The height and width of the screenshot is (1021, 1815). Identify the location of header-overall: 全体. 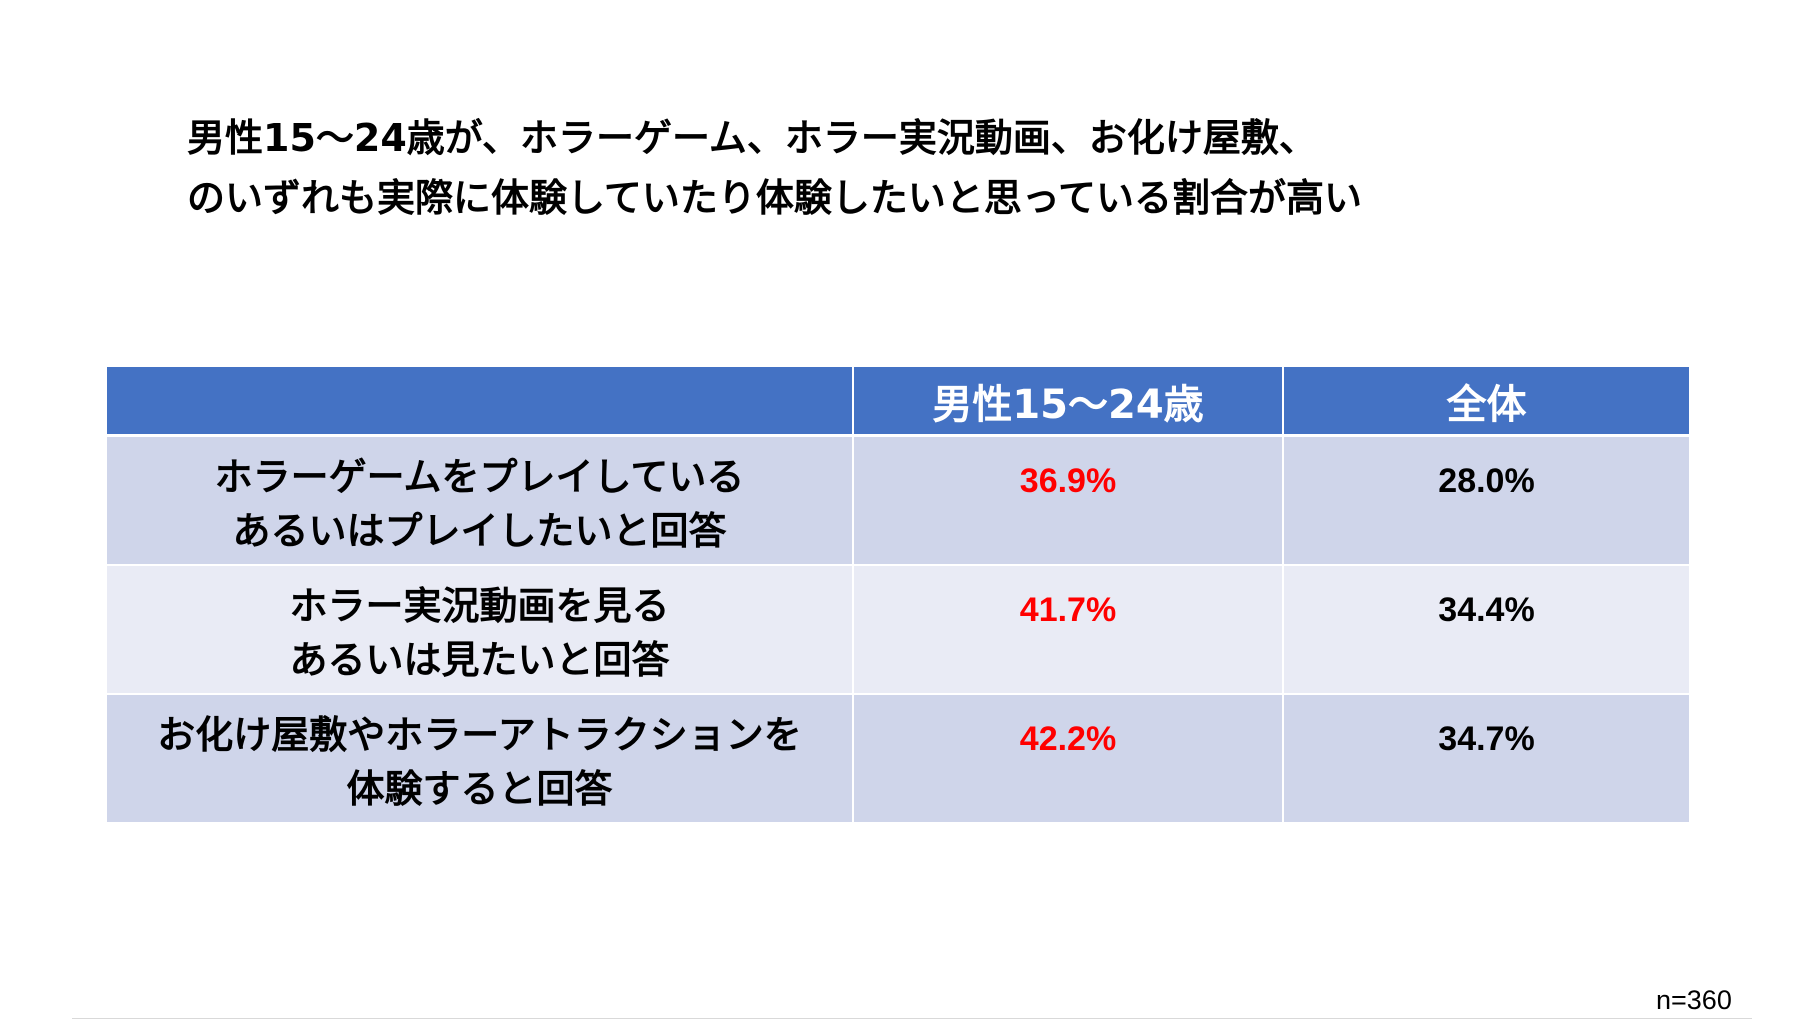
(1486, 402).